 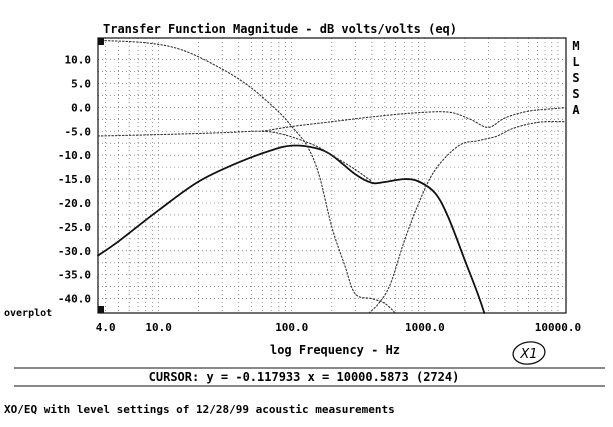 What do you see at coordinates (101, 41) in the screenshot?
I see `top-left-marker` at bounding box center [101, 41].